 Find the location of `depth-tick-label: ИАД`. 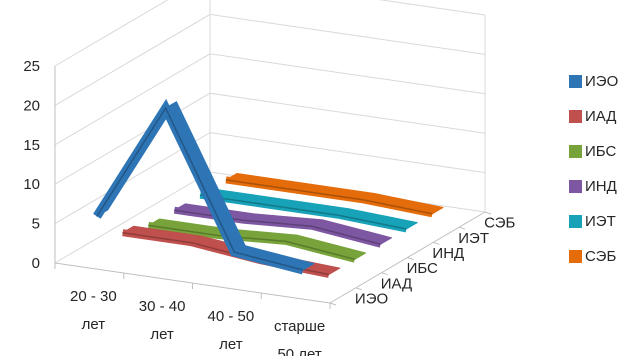

depth-tick-label: ИАД is located at coordinates (396, 283).